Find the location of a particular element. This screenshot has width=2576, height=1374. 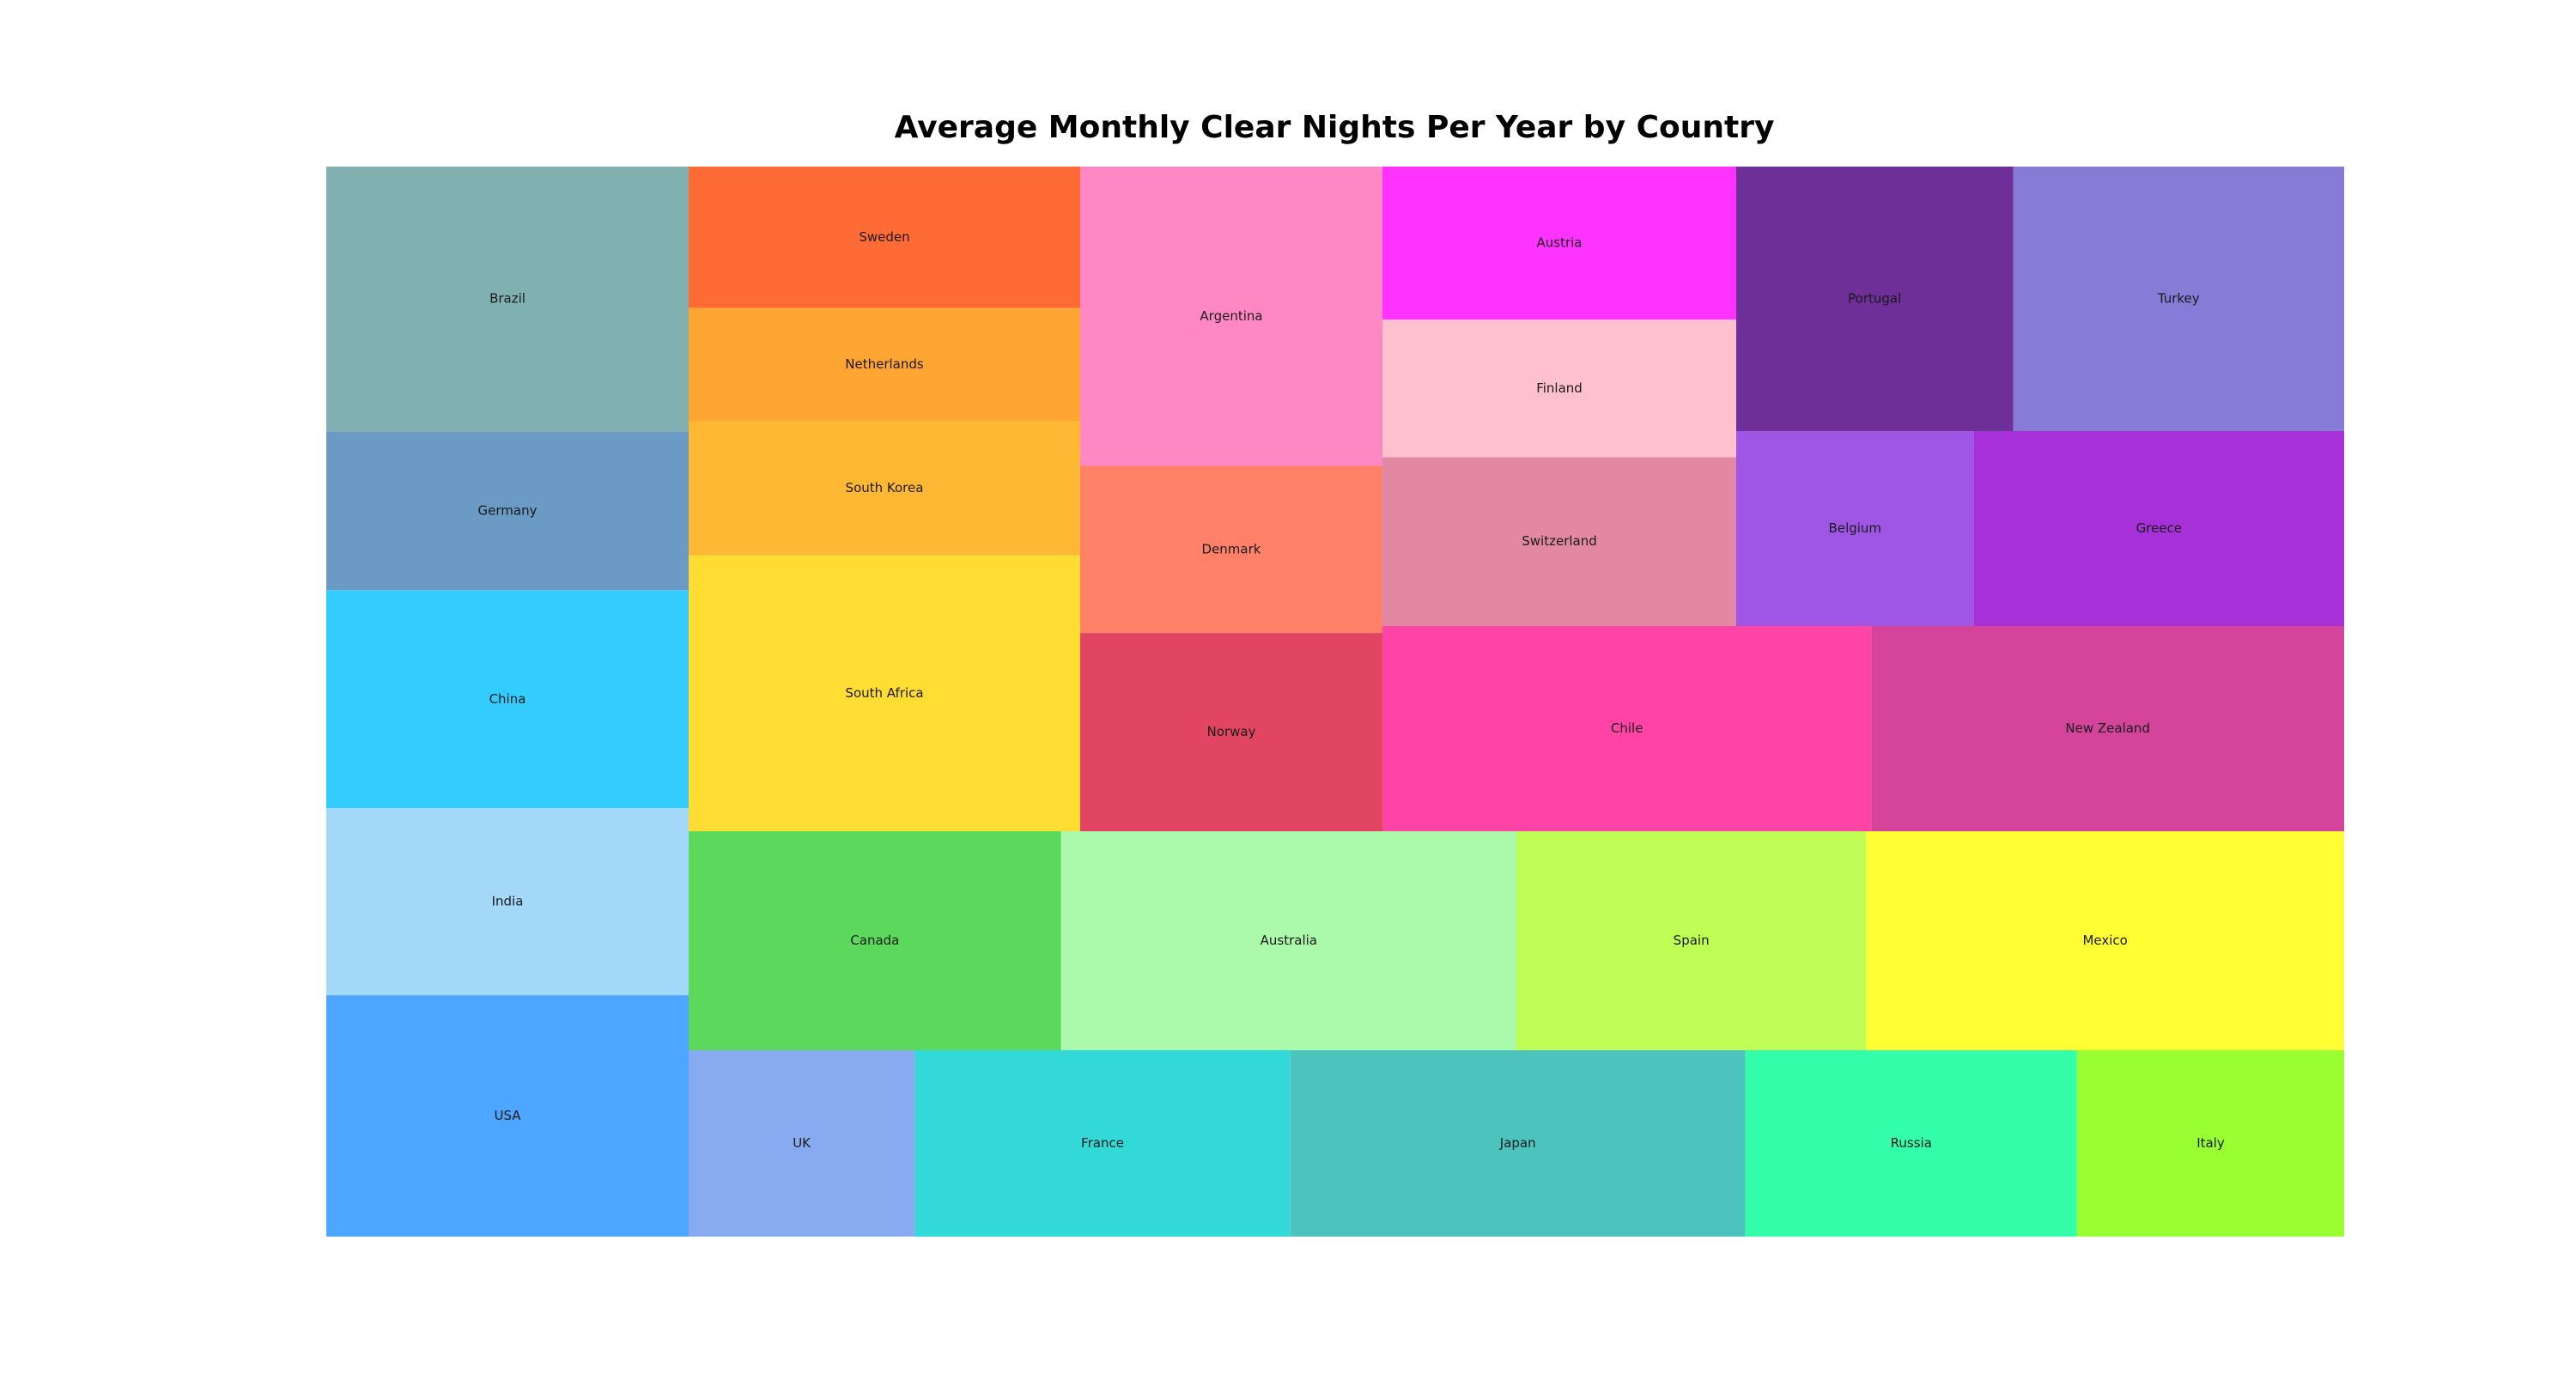

treemap-label-china: China is located at coordinates (508, 699).